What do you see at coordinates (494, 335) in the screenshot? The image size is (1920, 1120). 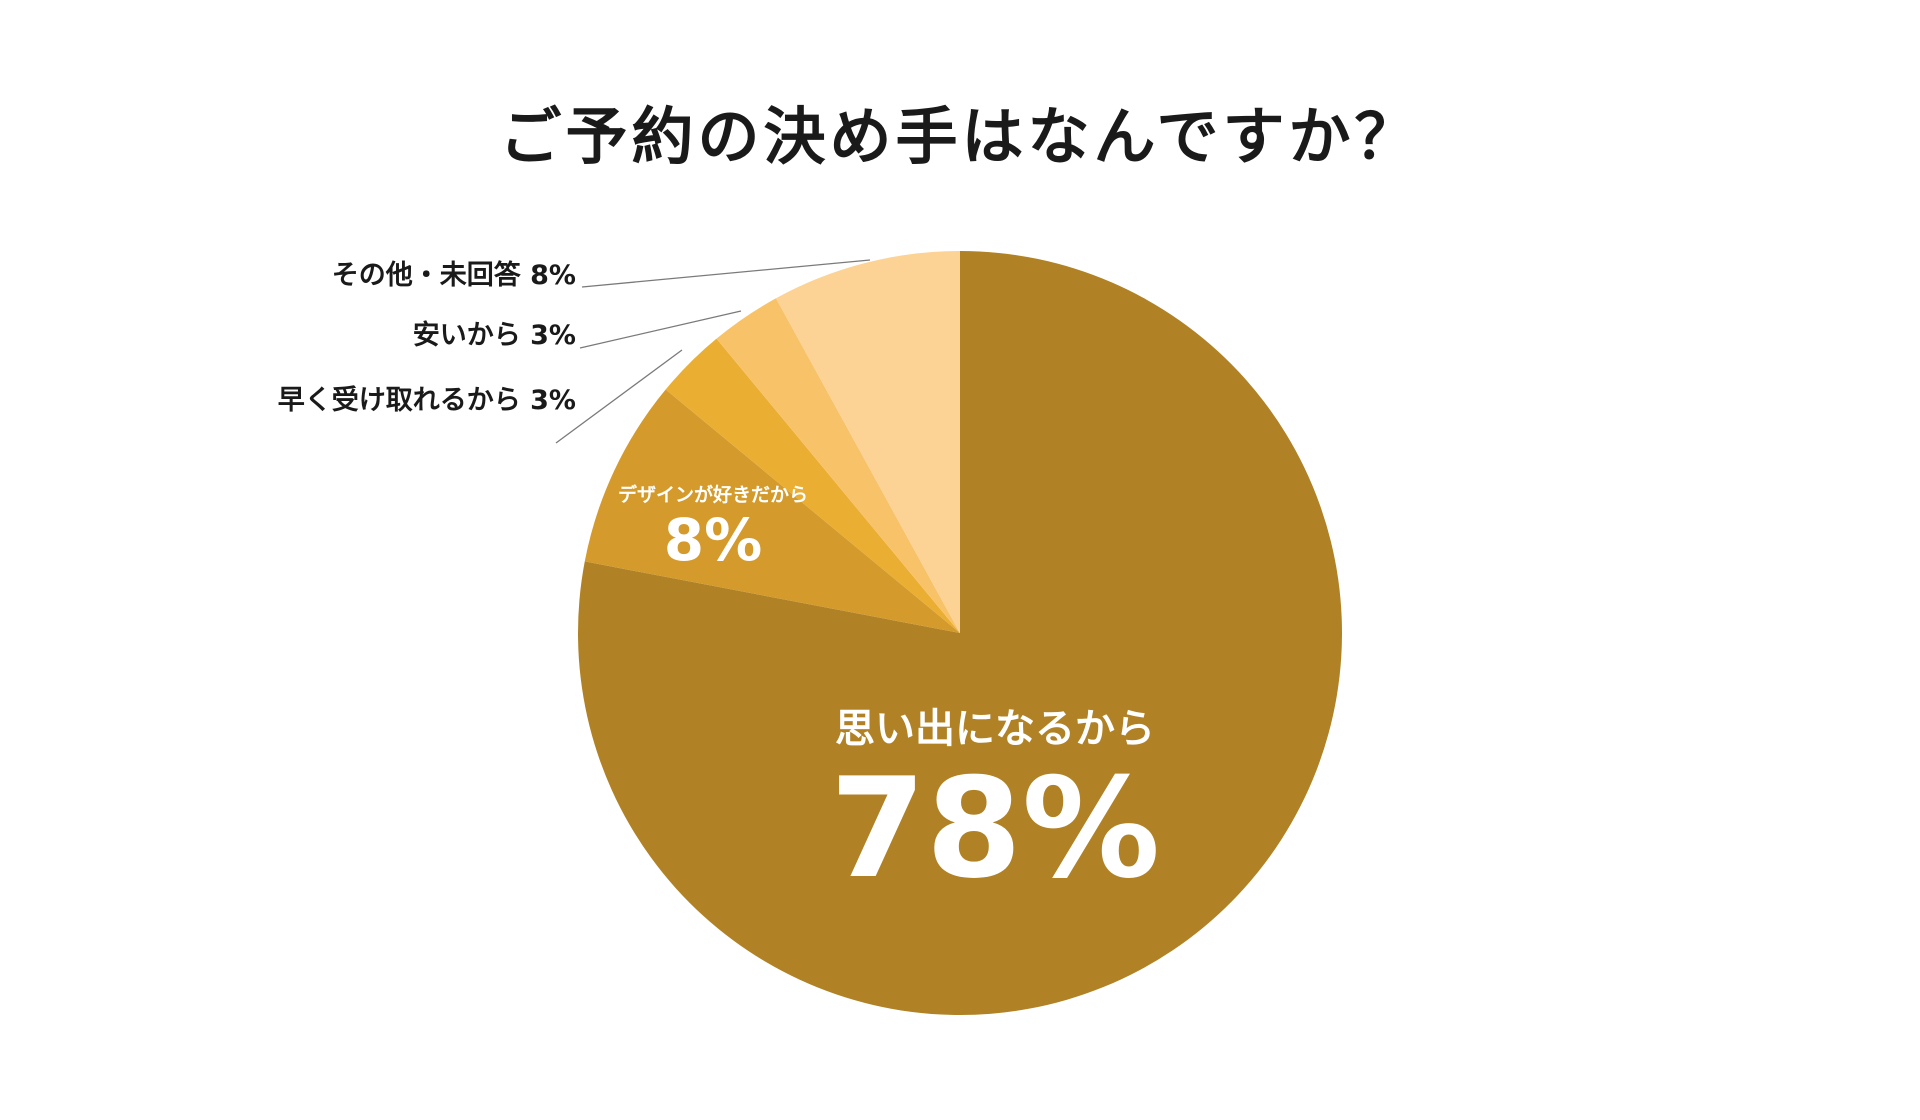 I see `slice-label-4: 安いから 3%` at bounding box center [494, 335].